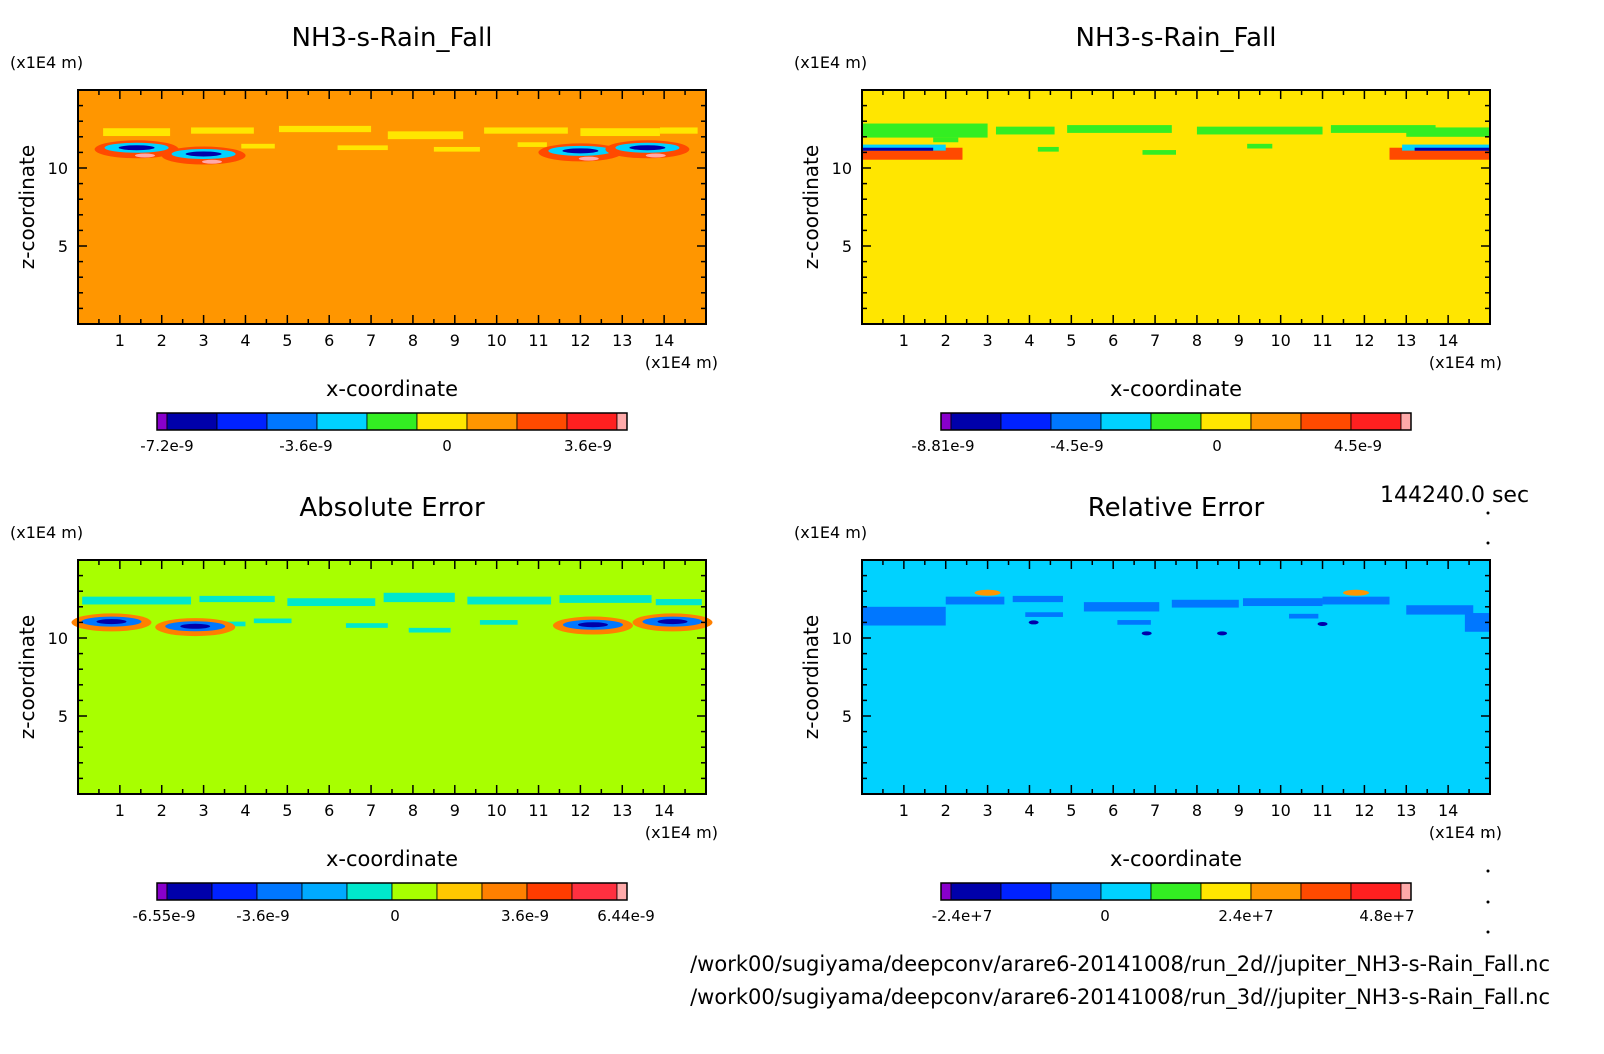  Describe the element at coordinates (392, 207) in the screenshot. I see `field-background` at that location.